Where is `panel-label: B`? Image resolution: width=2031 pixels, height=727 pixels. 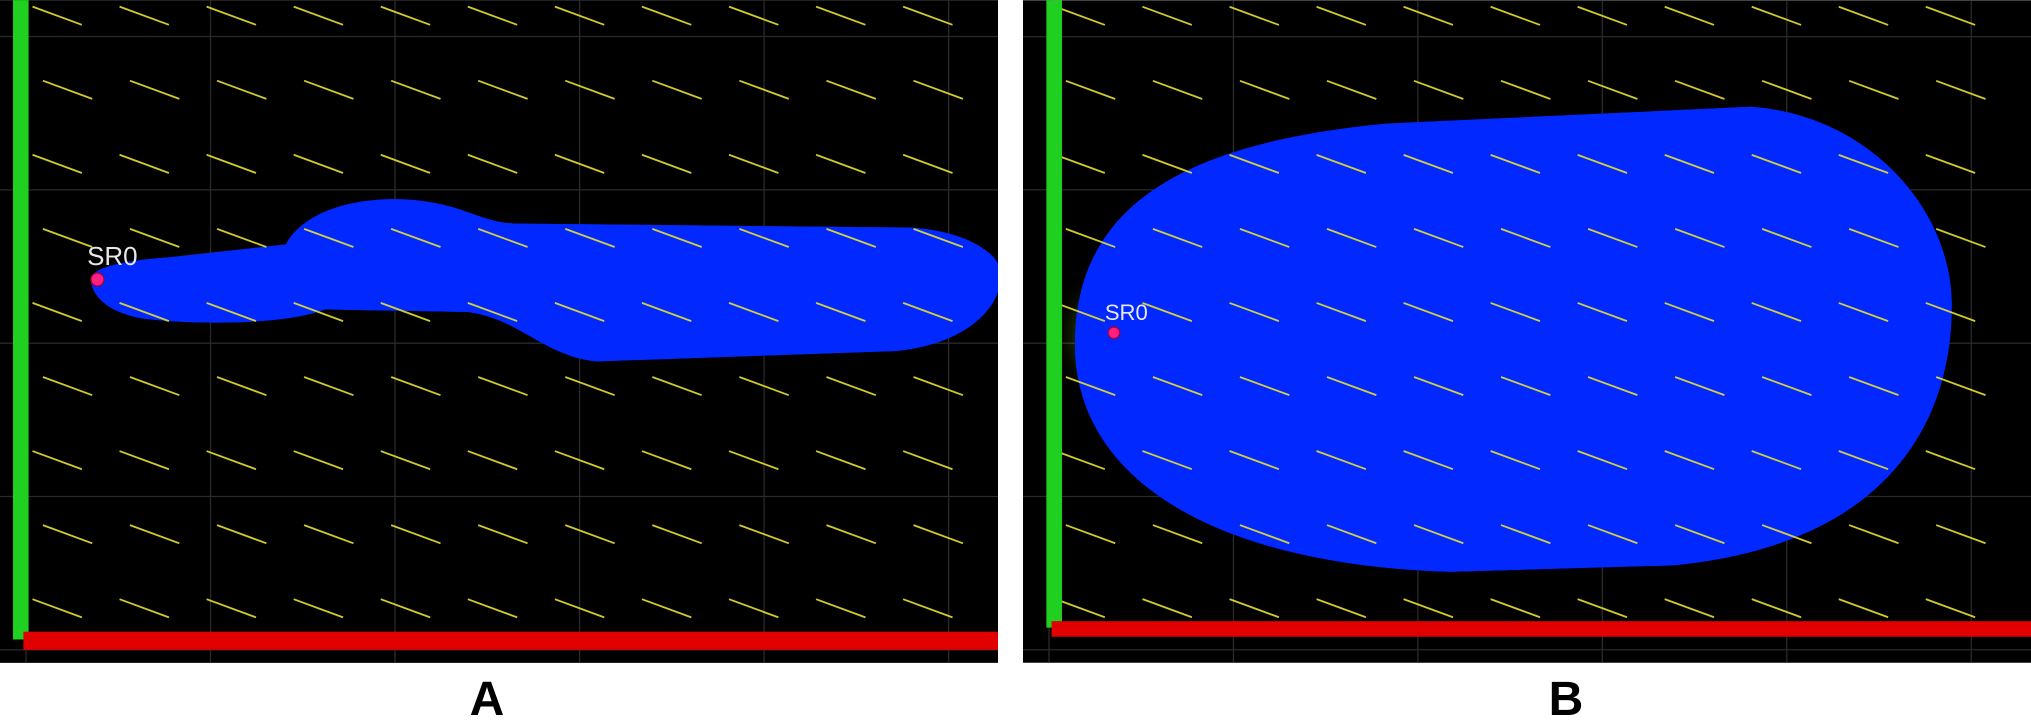 panel-label: B is located at coordinates (1566, 699).